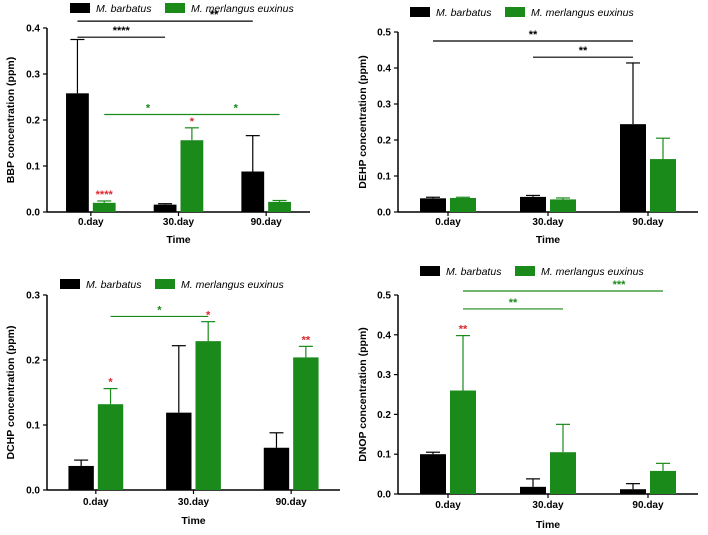  Describe the element at coordinates (11, 120) in the screenshot. I see `y-axis-label: BBP concentration (ppm)` at that location.